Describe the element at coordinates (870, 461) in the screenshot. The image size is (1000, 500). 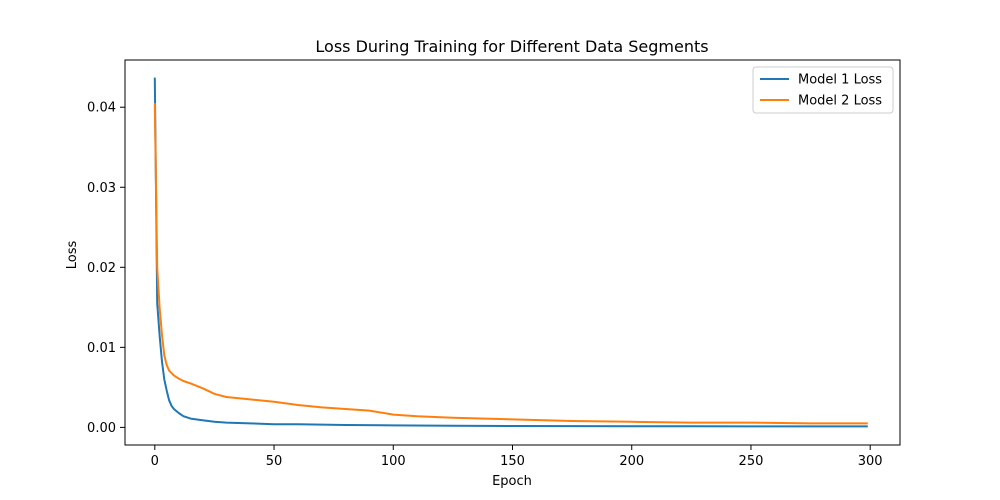
I see `x-tick-label: 300` at that location.